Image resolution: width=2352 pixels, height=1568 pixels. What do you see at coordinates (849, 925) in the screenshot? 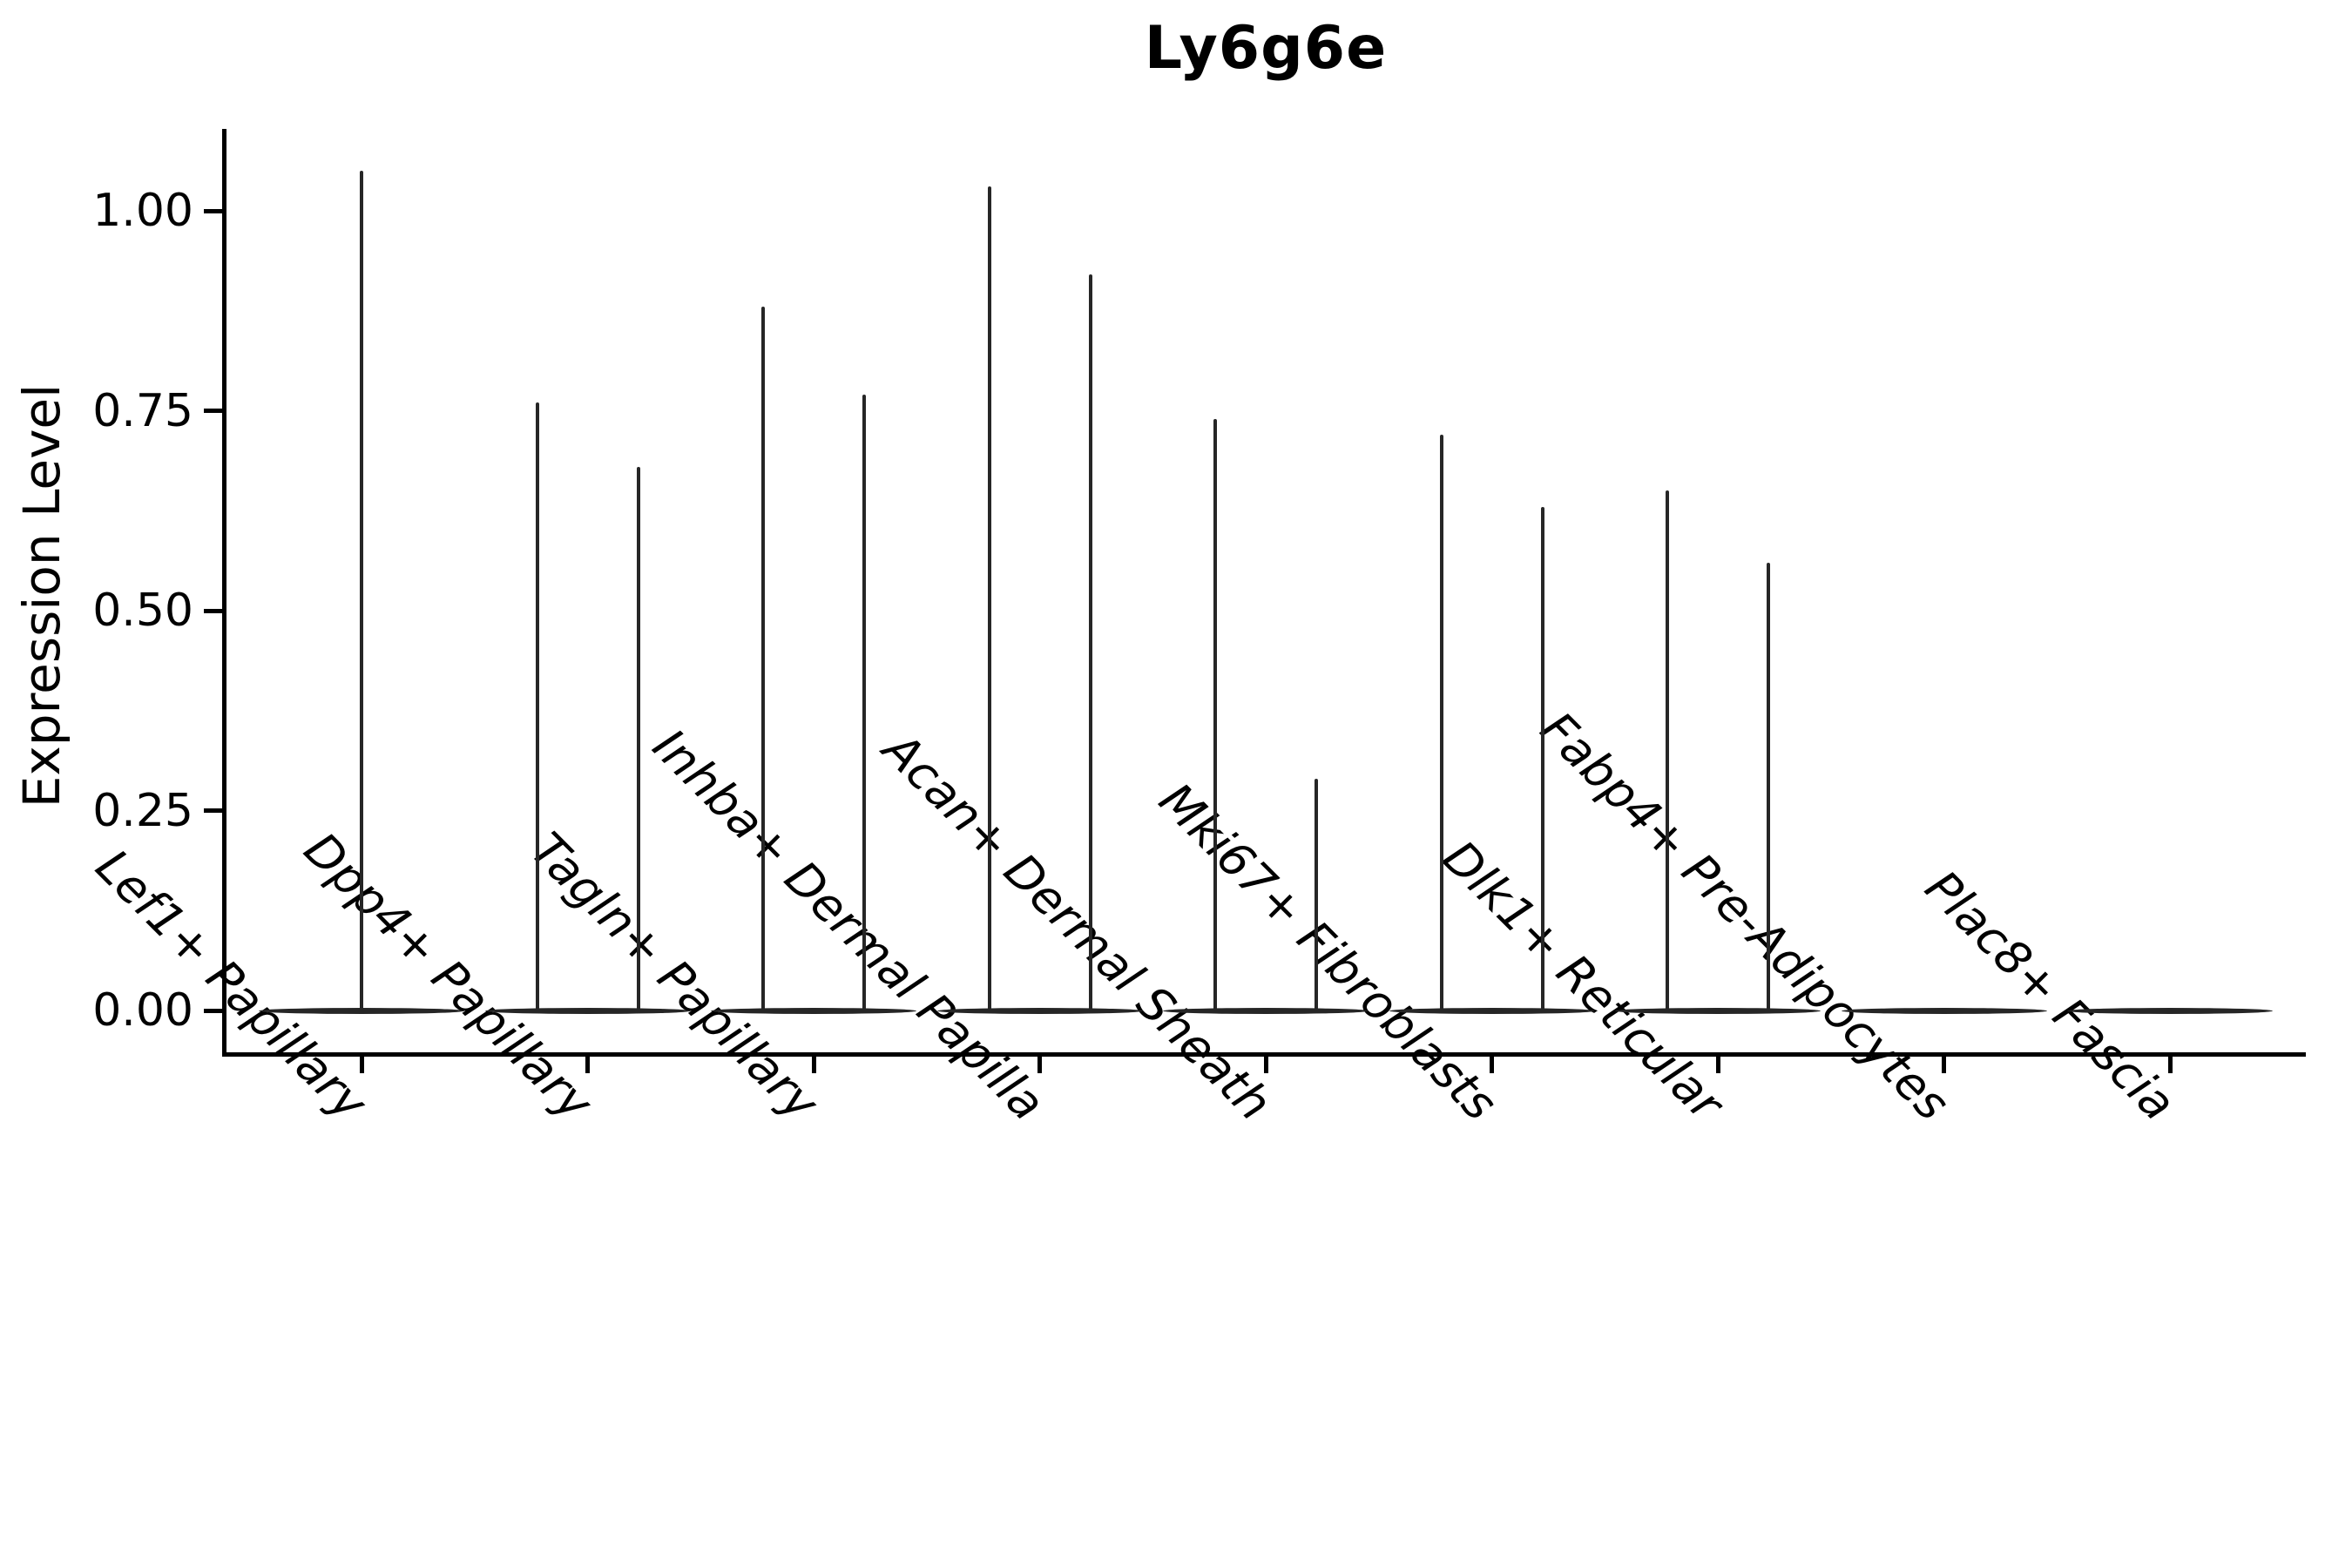
I see `x-tick-label: Inhba+ Dermal Papilla` at bounding box center [849, 925].